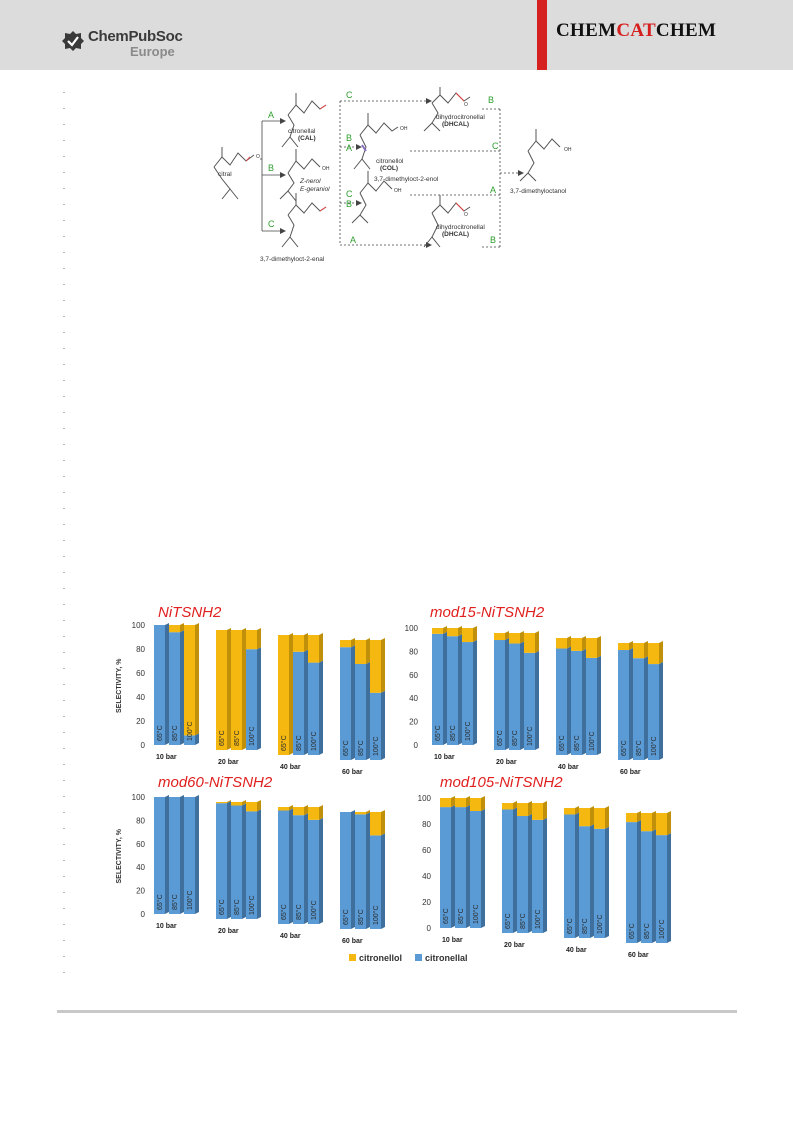  Describe the element at coordinates (140, 721) in the screenshot. I see `y-tick-label: 20` at that location.